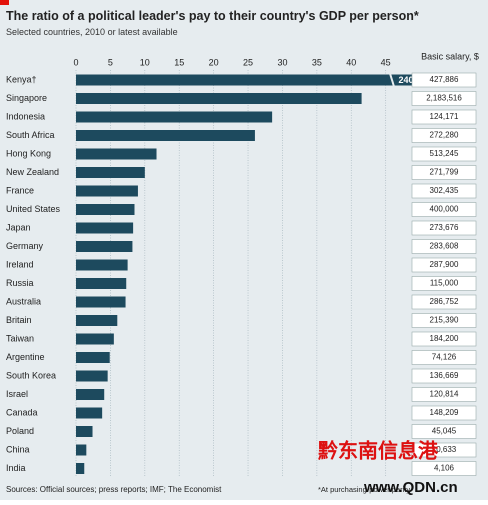 The width and height of the screenshot is (488, 505). I want to click on footnote: *At purchasing-power parity, so click(364, 489).